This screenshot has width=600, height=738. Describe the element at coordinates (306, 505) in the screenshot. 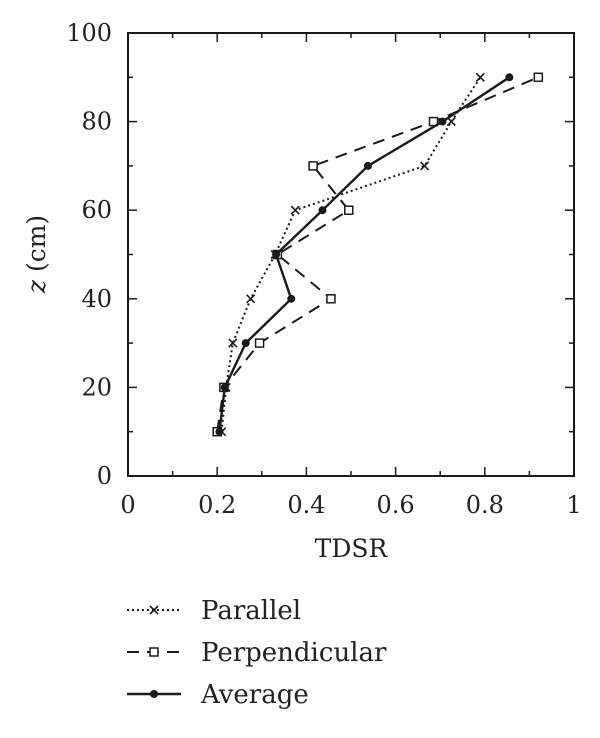

I see `x-tick-label: 0.4` at that location.